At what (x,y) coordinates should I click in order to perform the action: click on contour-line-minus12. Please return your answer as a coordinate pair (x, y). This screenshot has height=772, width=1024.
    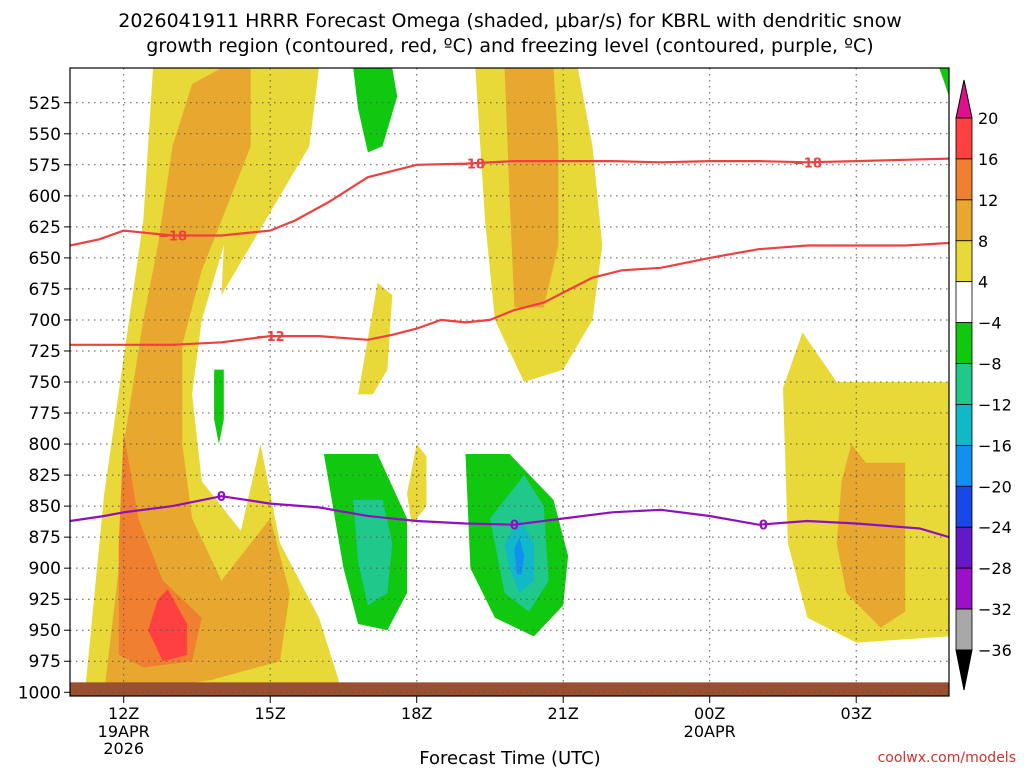
    Looking at the image, I should click on (509, 293).